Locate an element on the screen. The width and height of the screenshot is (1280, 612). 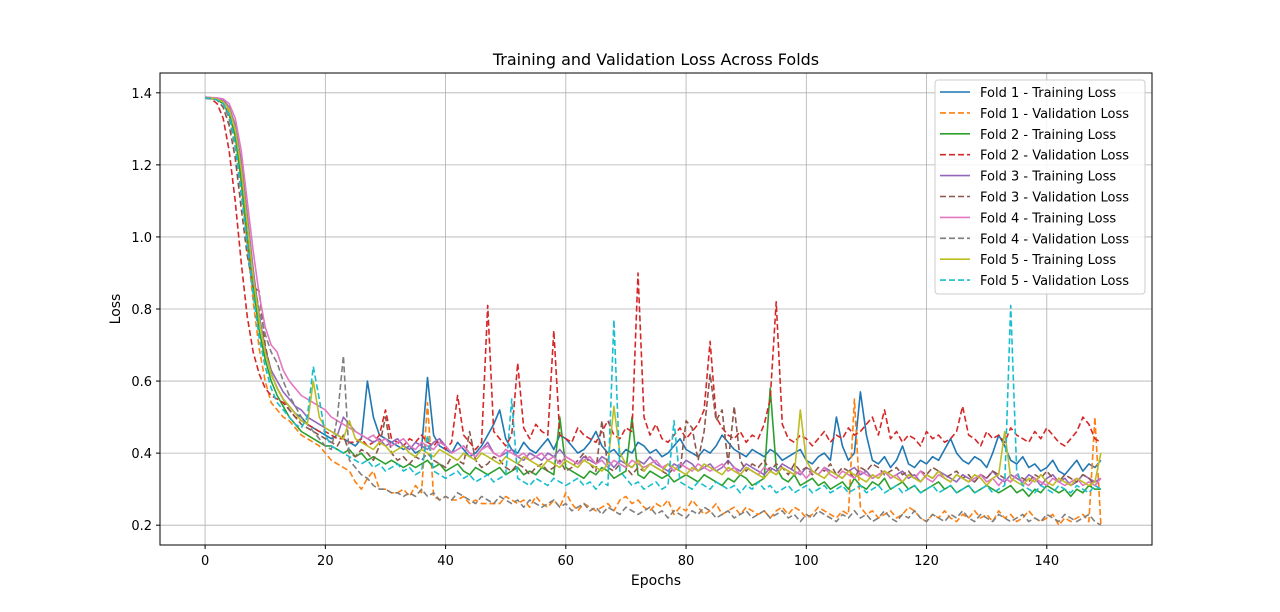
y-tick-label: 1.4 is located at coordinates (141, 94).